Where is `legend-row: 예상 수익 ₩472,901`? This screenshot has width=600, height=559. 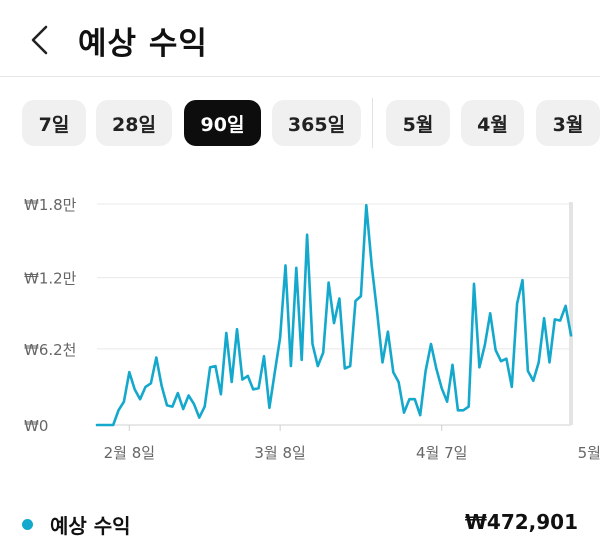
legend-row: 예상 수익 ₩472,901 is located at coordinates (300, 525).